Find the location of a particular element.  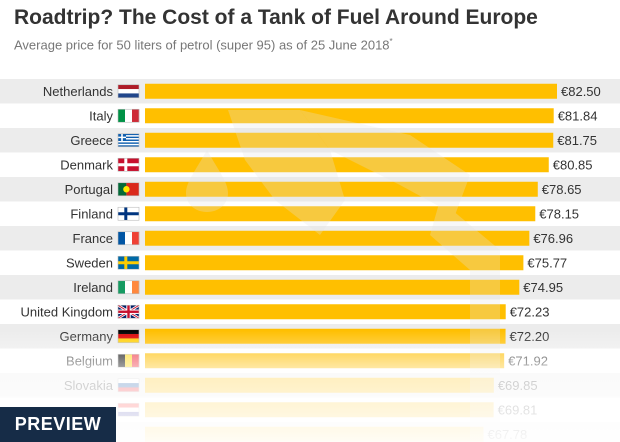

flag-portugal-icon is located at coordinates (128, 189).